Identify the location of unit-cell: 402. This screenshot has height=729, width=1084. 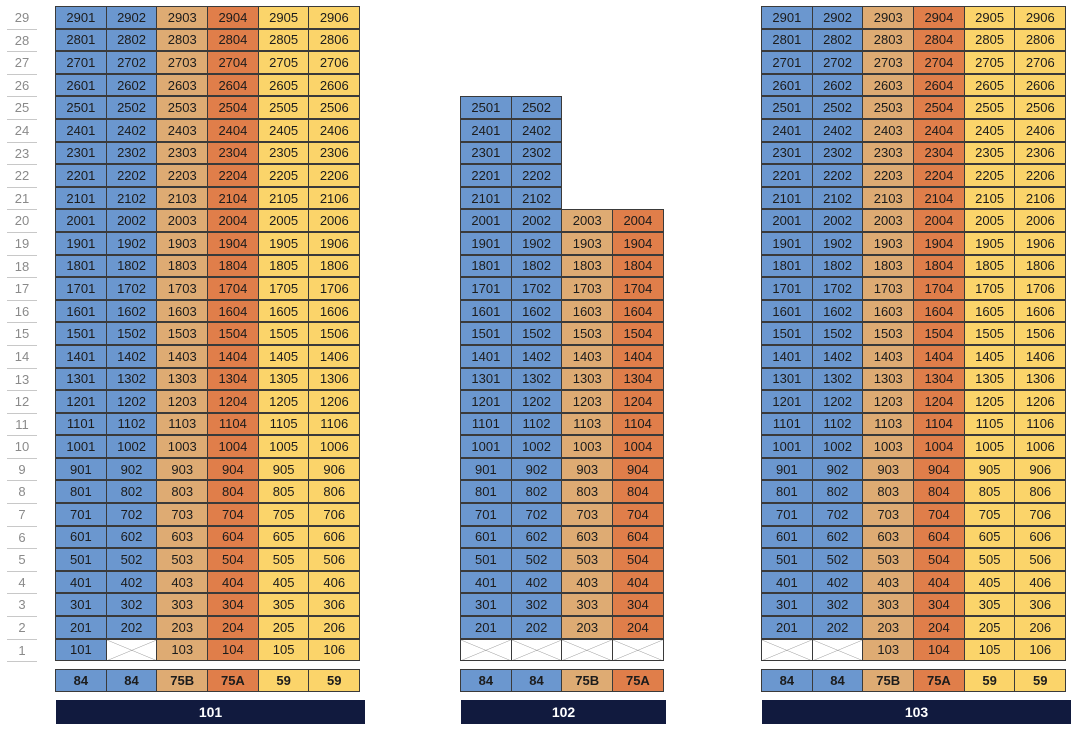
(536, 582).